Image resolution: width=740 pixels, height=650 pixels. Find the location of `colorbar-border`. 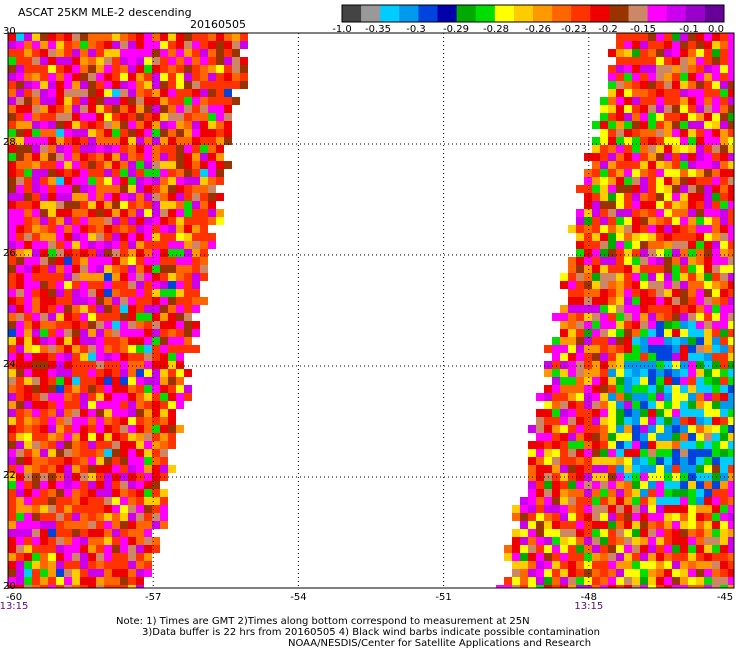

colorbar-border is located at coordinates (533, 13).